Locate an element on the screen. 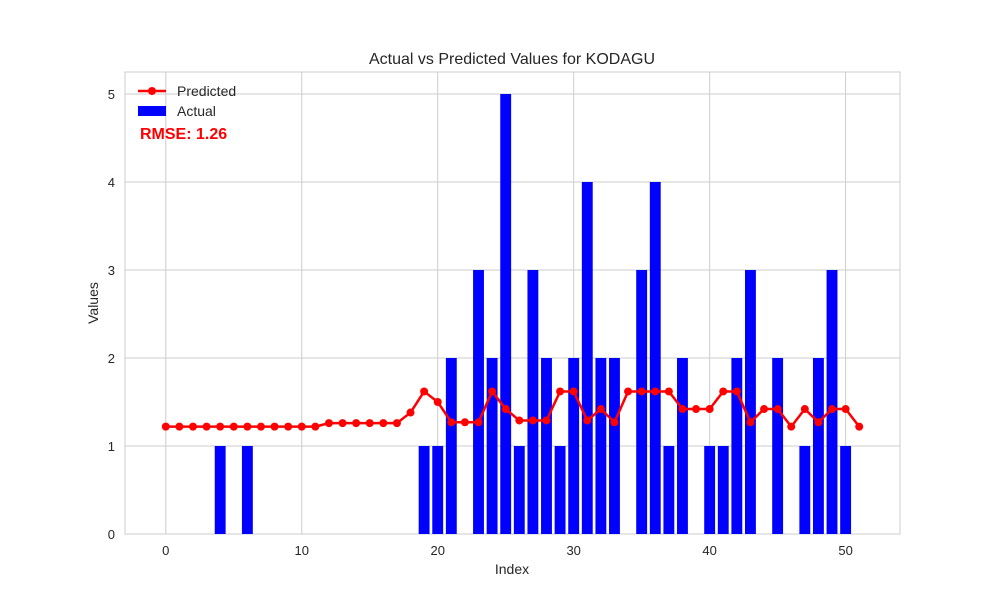 This screenshot has width=1000, height=605. x-tick-label: 30 is located at coordinates (573, 550).